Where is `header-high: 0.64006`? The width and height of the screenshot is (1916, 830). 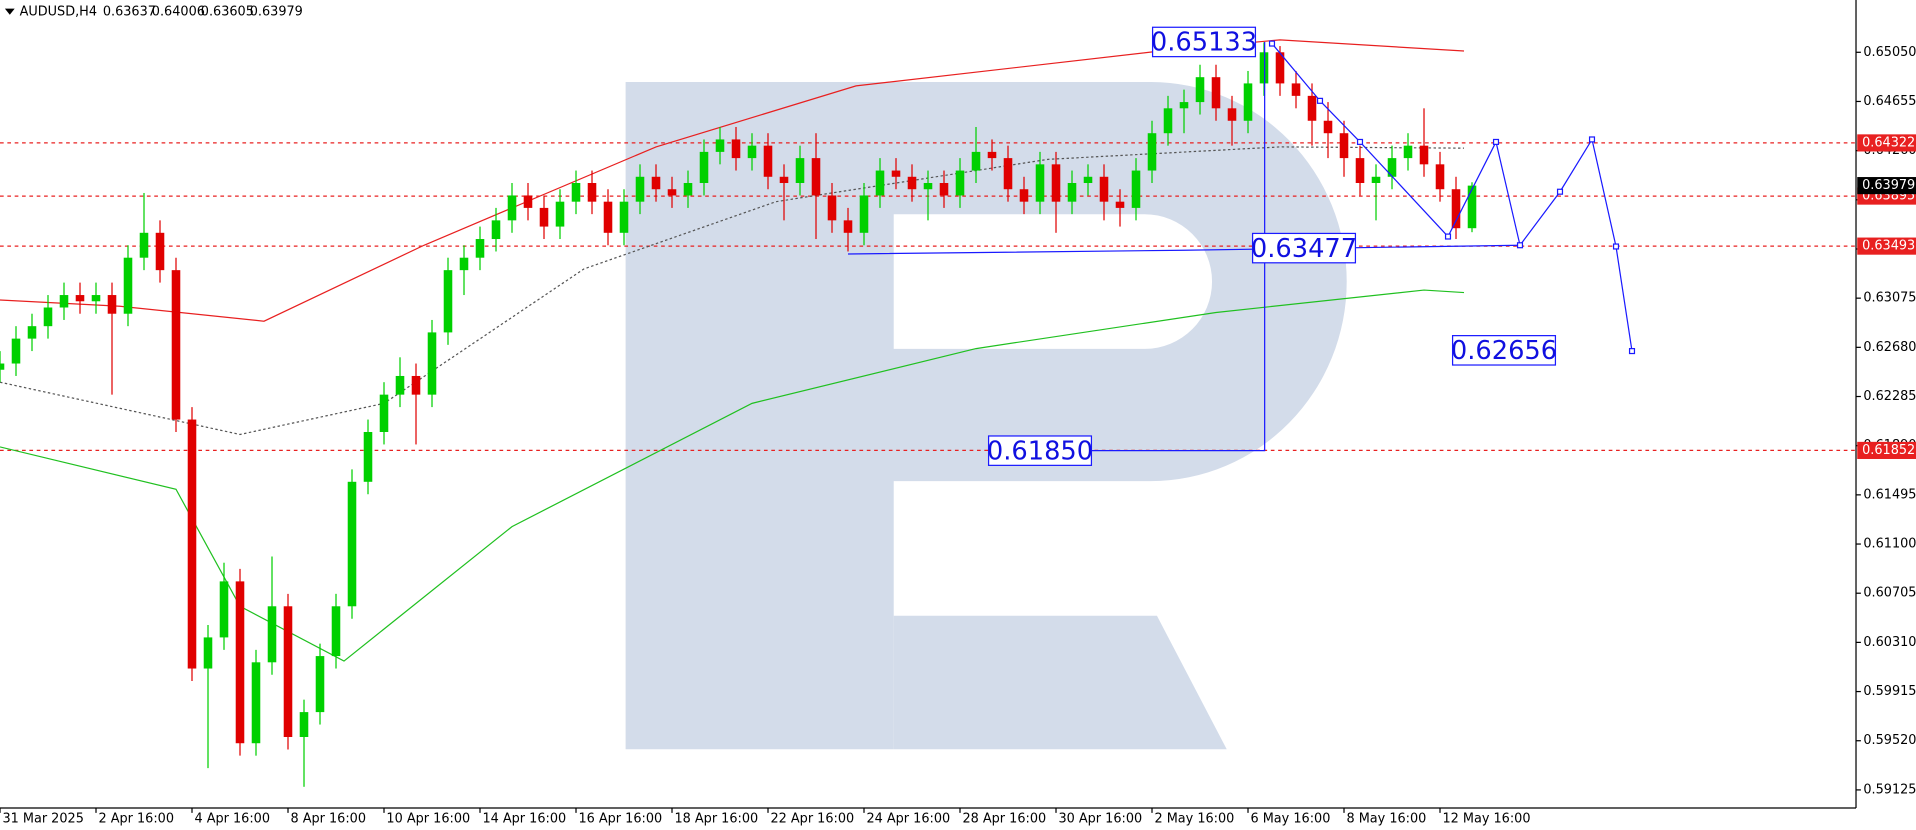
header-high: 0.64006 is located at coordinates (178, 12).